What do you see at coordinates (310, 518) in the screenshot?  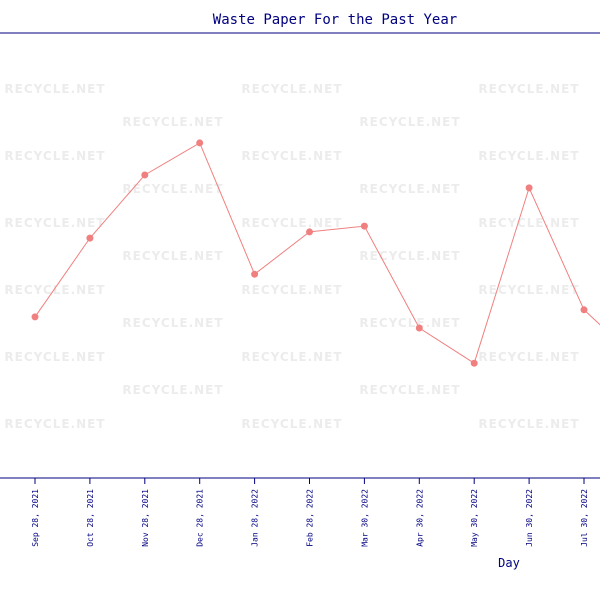 I see `x-tick-label: Feb 28, 2022` at bounding box center [310, 518].